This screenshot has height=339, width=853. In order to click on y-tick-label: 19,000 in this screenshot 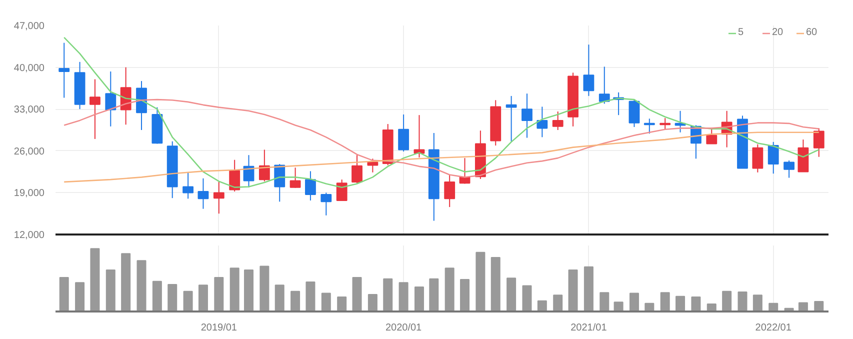, I will do `click(29, 194)`.